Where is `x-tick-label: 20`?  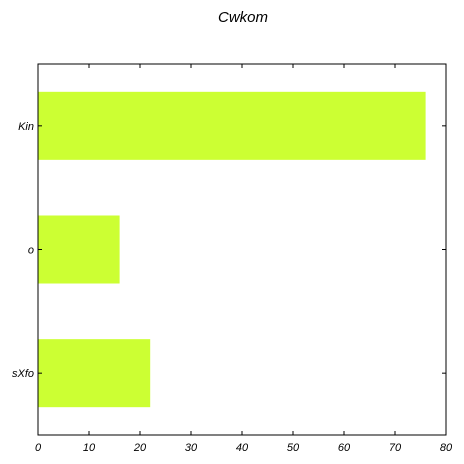
x-tick-label: 20 is located at coordinates (140, 448).